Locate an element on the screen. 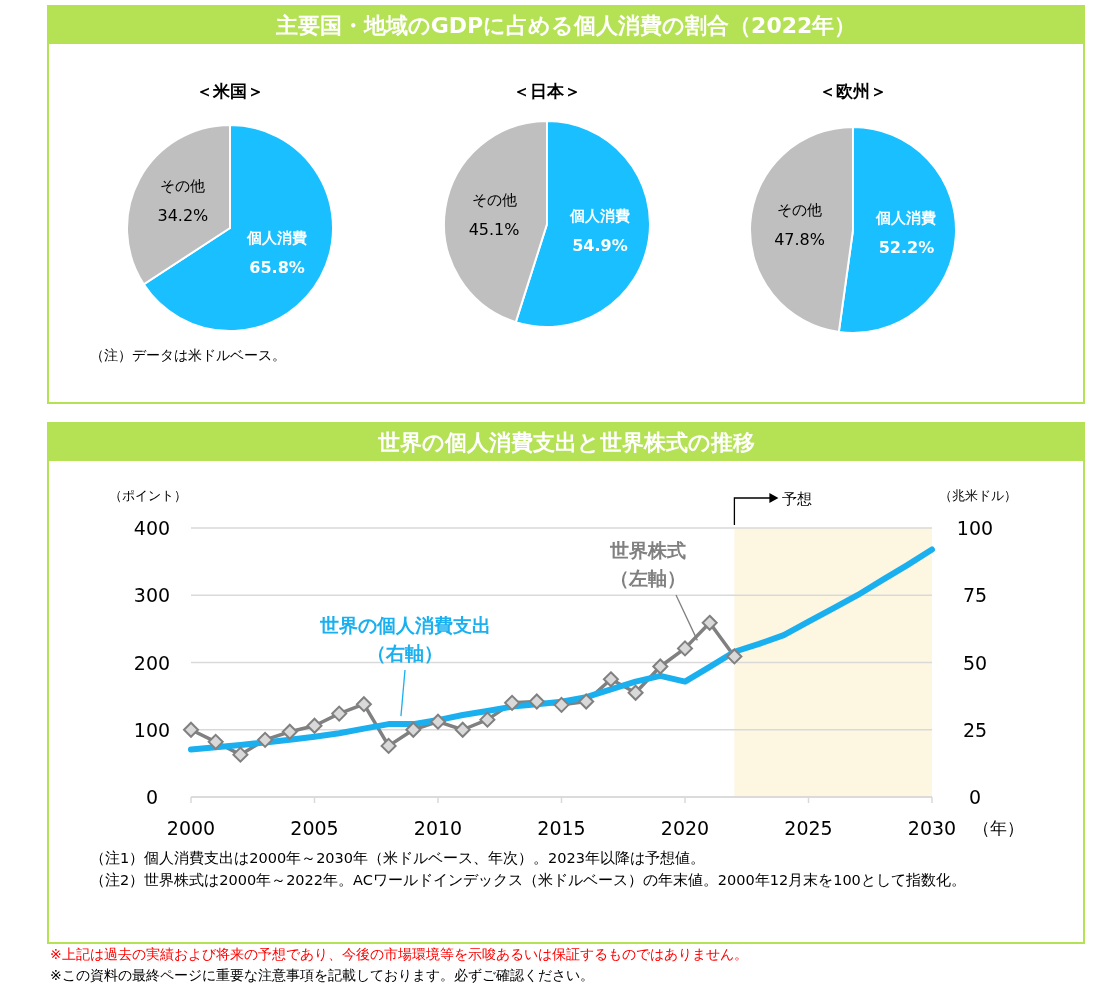  chart-subtitle: ＜欧州＞ is located at coordinates (853, 91).